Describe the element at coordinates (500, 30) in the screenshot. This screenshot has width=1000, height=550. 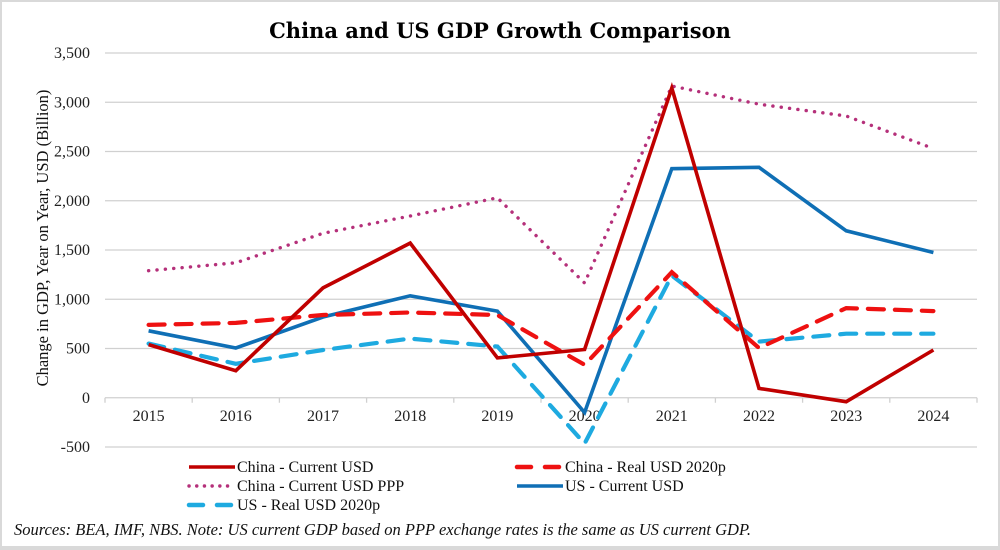
I see `chart-title: China and US GDP Growth Comparison` at that location.